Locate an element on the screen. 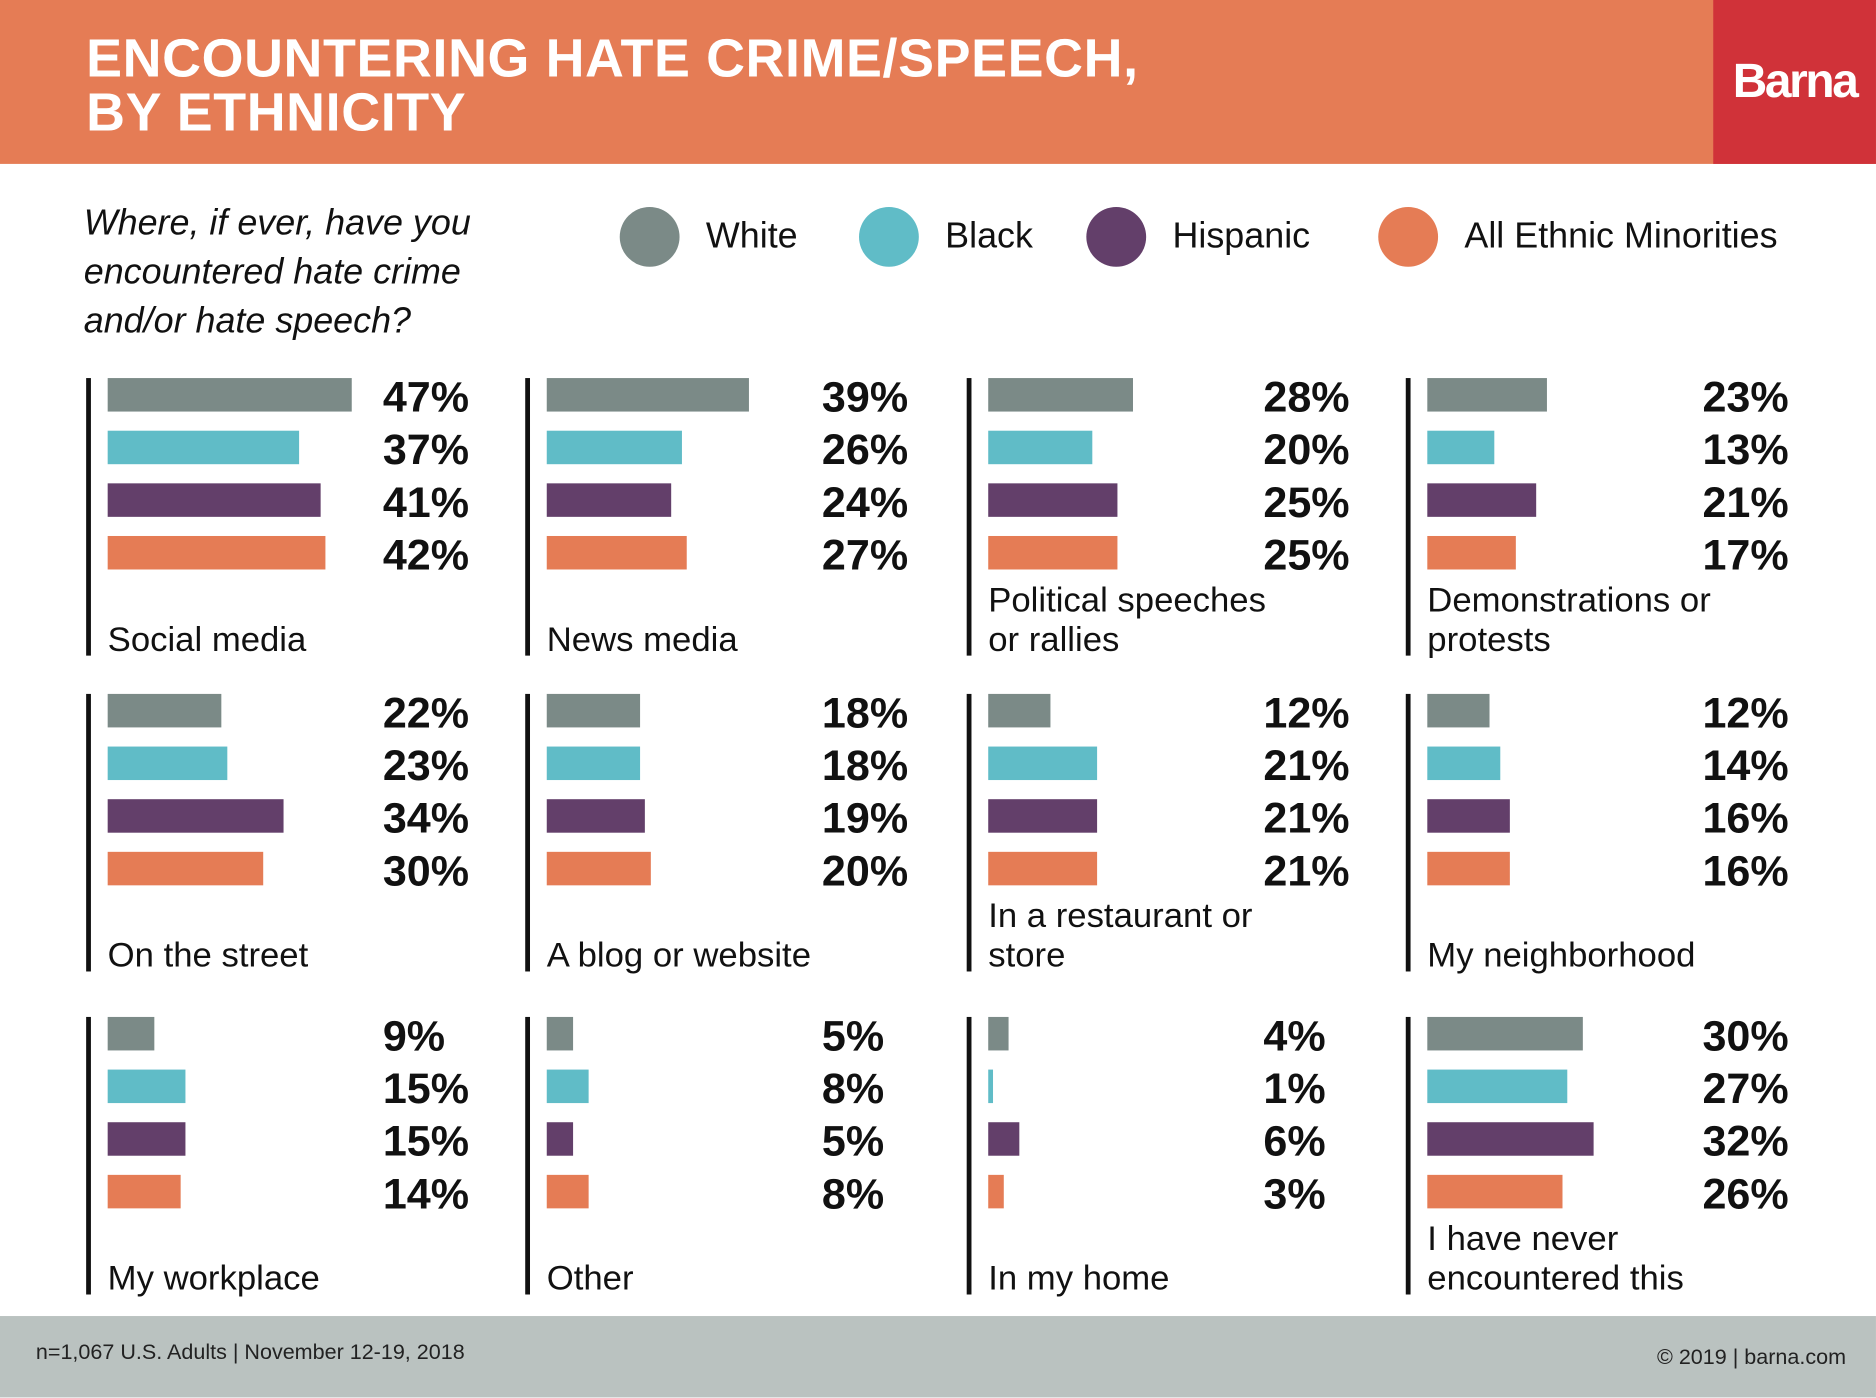 The image size is (1876, 1398). data-label: 3% is located at coordinates (1294, 1193).